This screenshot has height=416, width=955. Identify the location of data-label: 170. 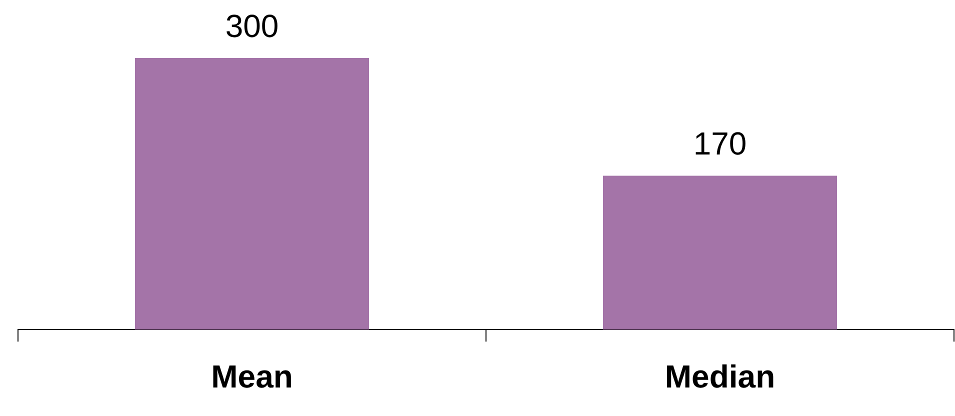
(720, 144).